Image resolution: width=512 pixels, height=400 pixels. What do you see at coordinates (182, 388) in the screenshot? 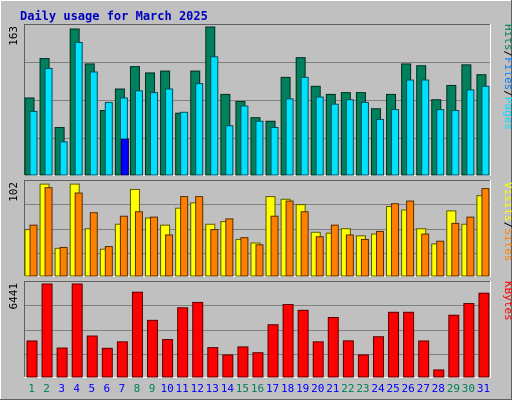
I see `x-tick-label-11: 11` at bounding box center [182, 388].